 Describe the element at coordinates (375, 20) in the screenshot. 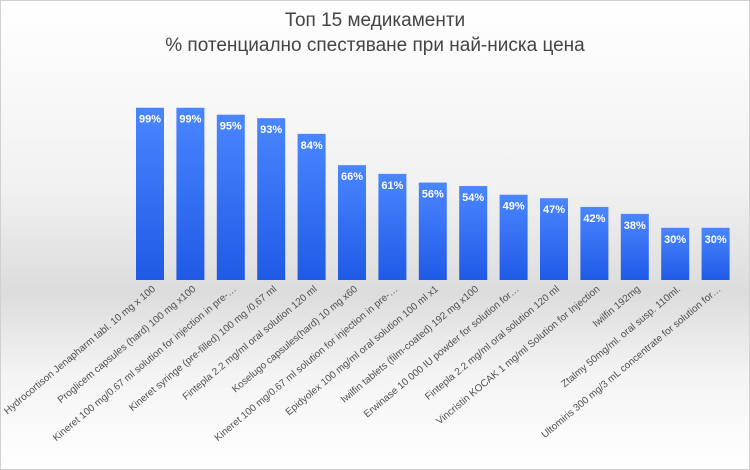

I see `chart-title: Топ 15 медикаменти` at that location.